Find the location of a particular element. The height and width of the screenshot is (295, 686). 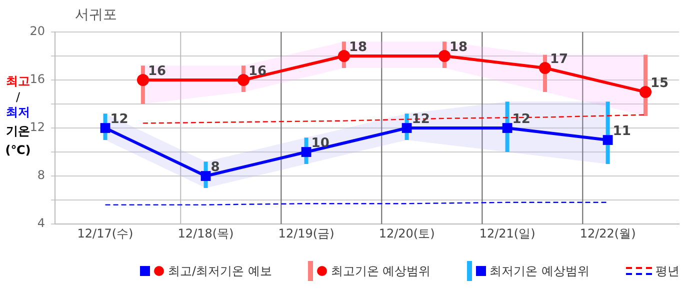

data-label: 10 is located at coordinates (320, 143).